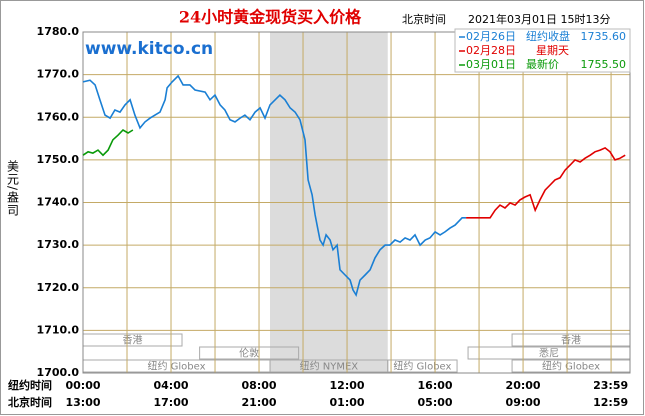  I want to click on session-label: 伦敦, so click(249, 353).